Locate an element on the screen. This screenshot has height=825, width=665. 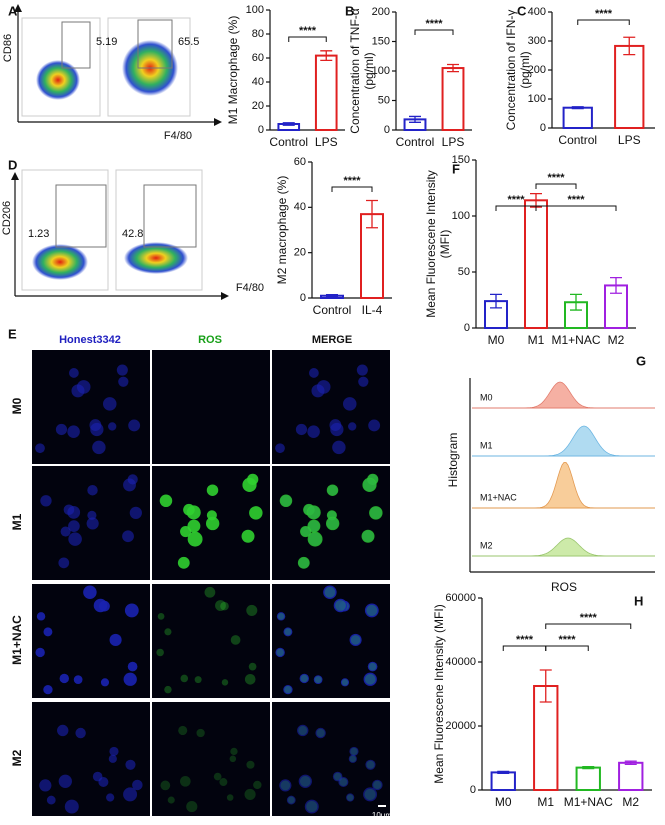
column-label: MERGE is located at coordinates (332, 340).